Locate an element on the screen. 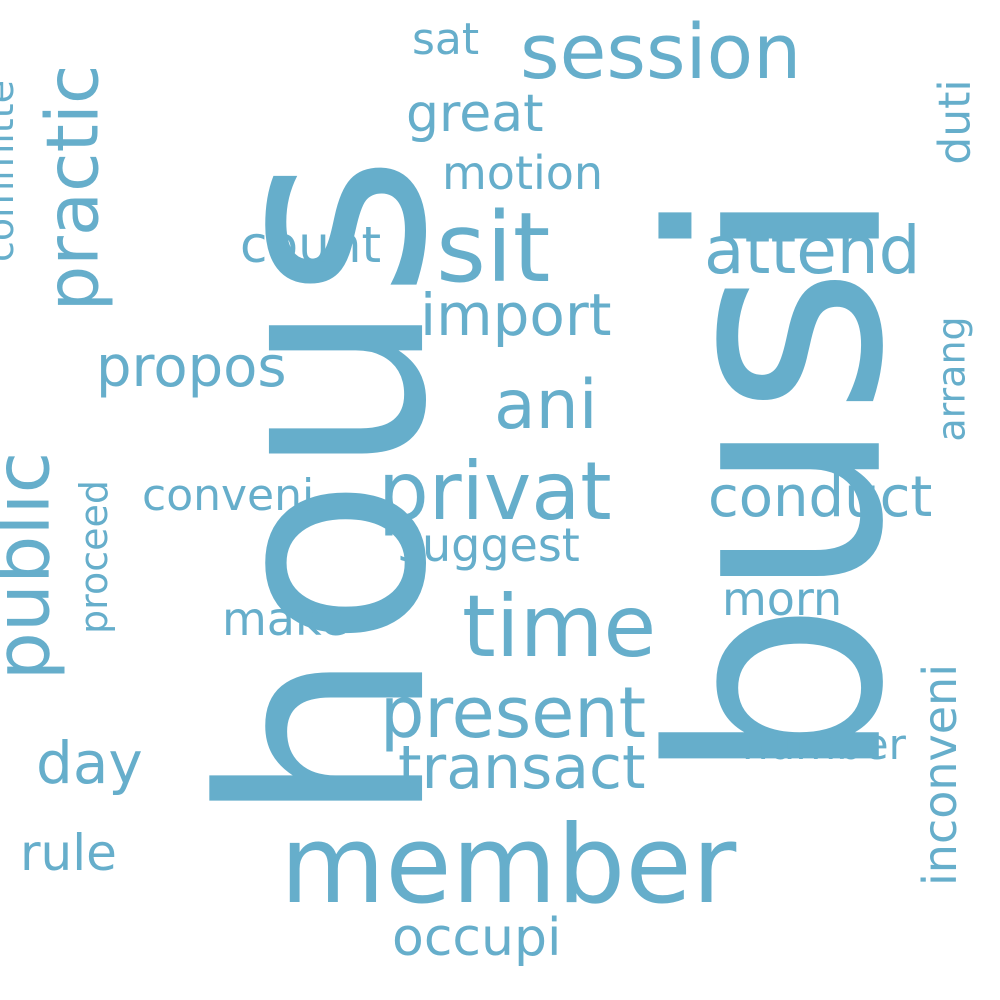 The height and width of the screenshot is (1000, 1000). word-motion: motion is located at coordinates (523, 173).